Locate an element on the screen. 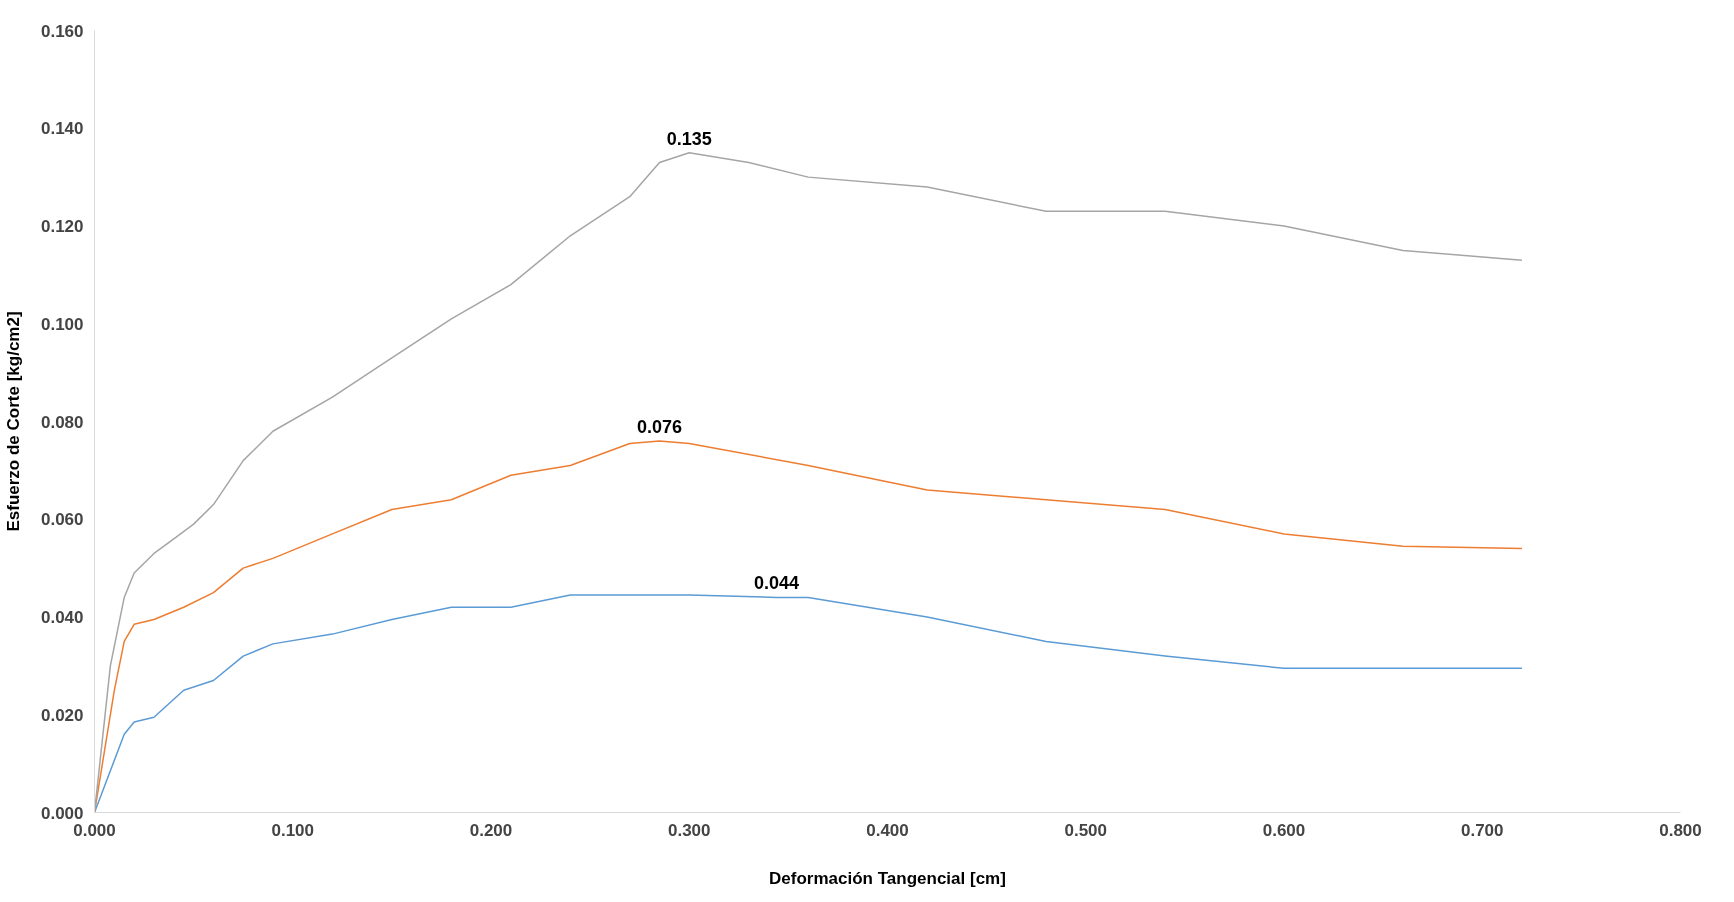 Image resolution: width=1734 pixels, height=902 pixels. y-tick-label: 0.060 is located at coordinates (62, 520).